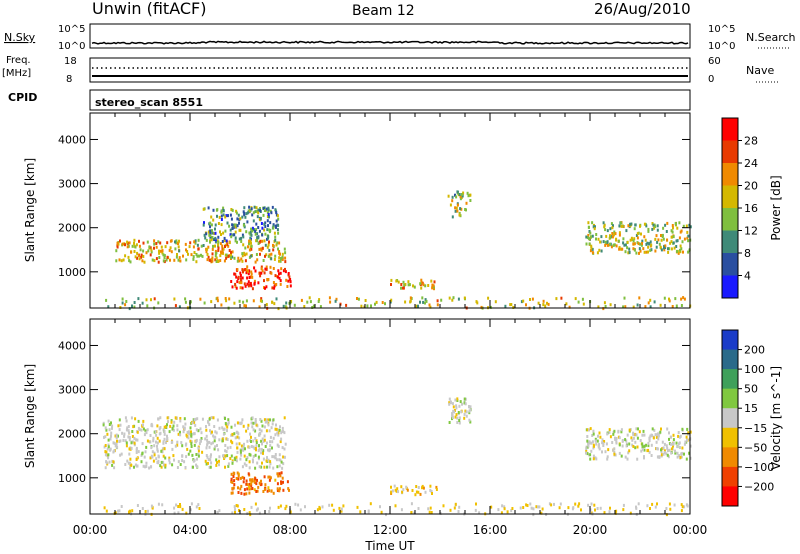 The image size is (800, 554). Describe the element at coordinates (771, 37) in the screenshot. I see `nsearch-label: N.Search` at that location.